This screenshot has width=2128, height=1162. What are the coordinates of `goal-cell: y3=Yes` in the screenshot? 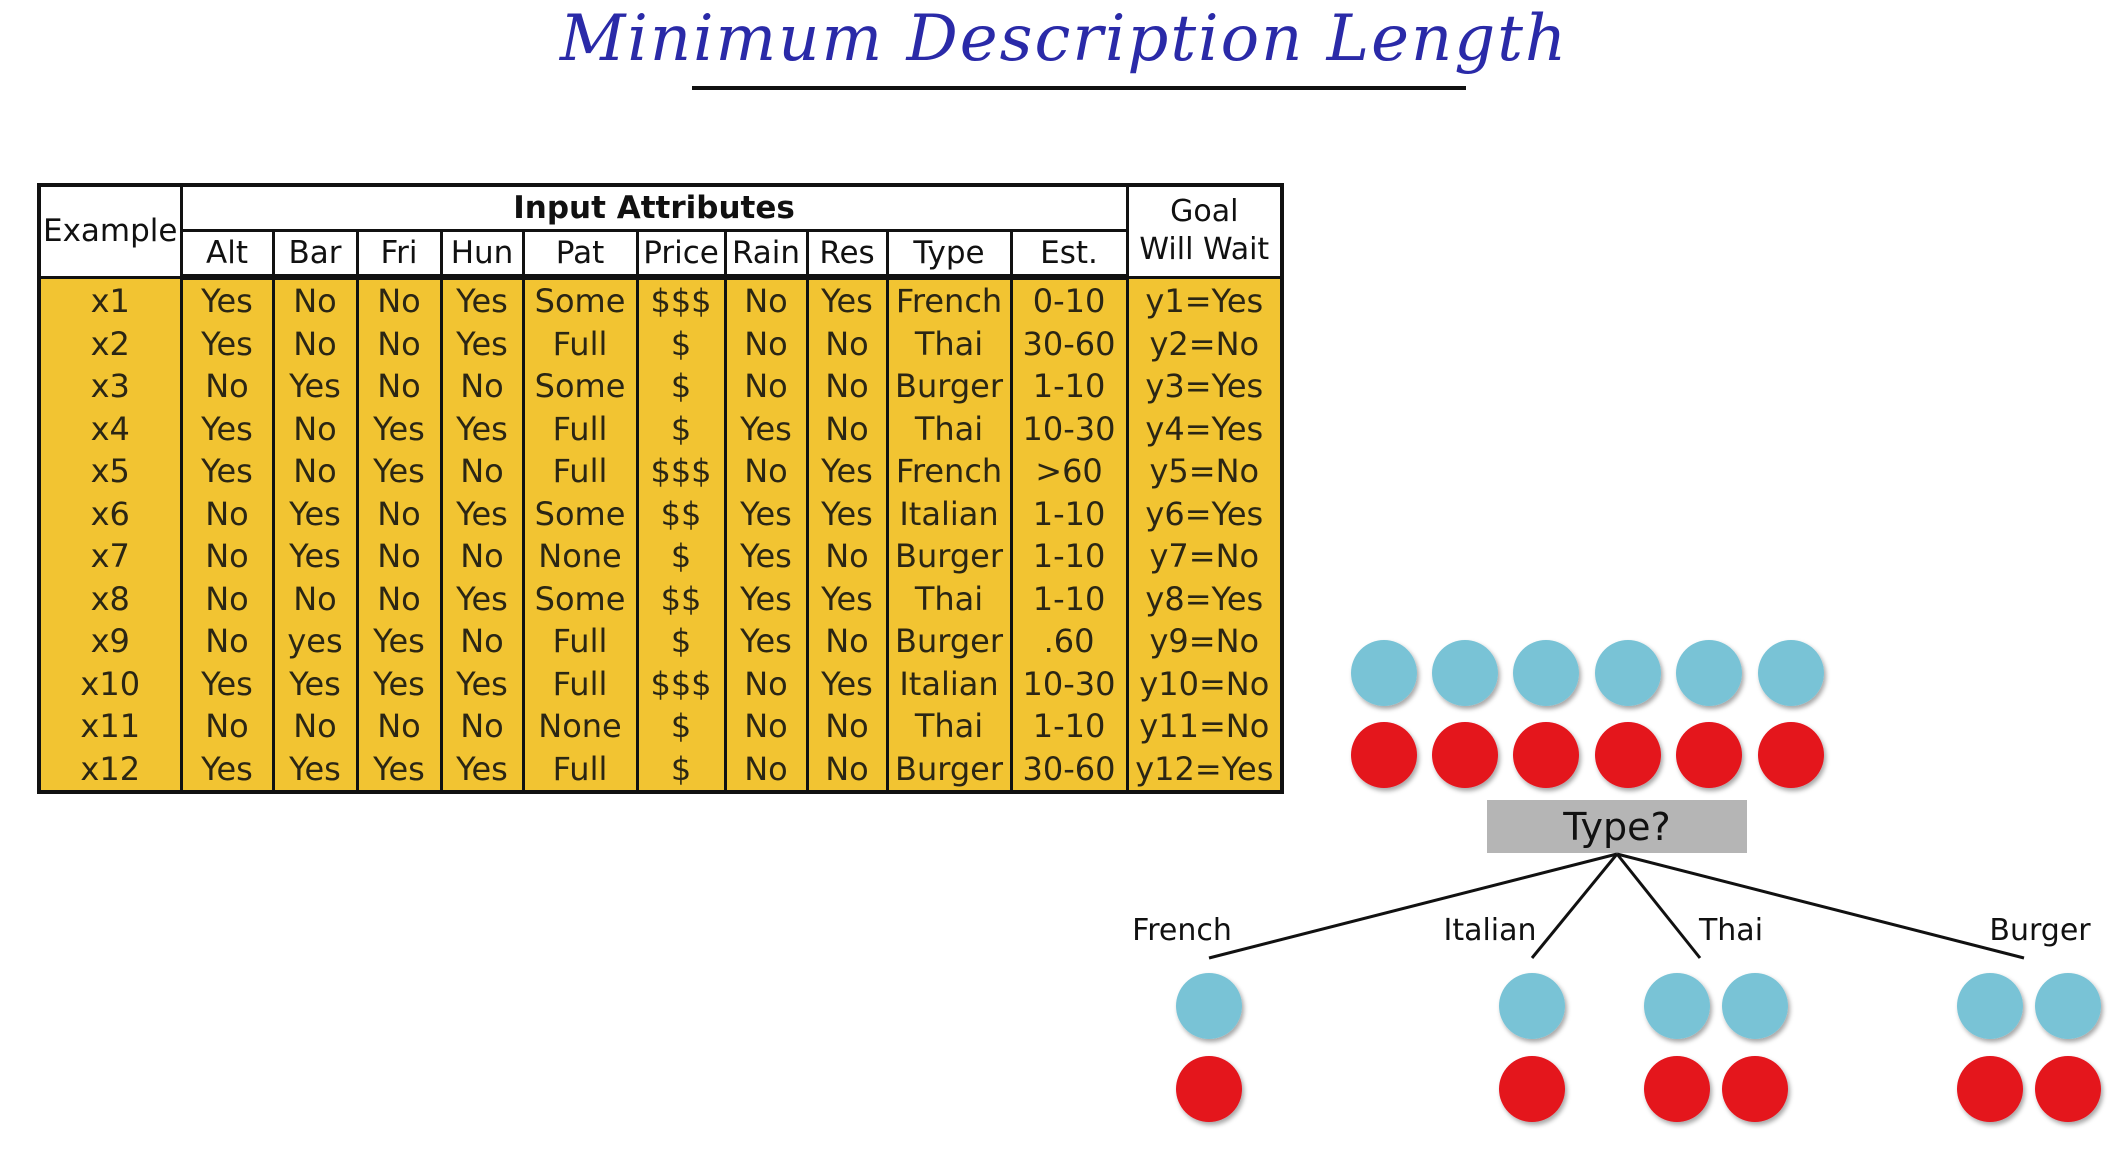 It's located at (1204, 386).